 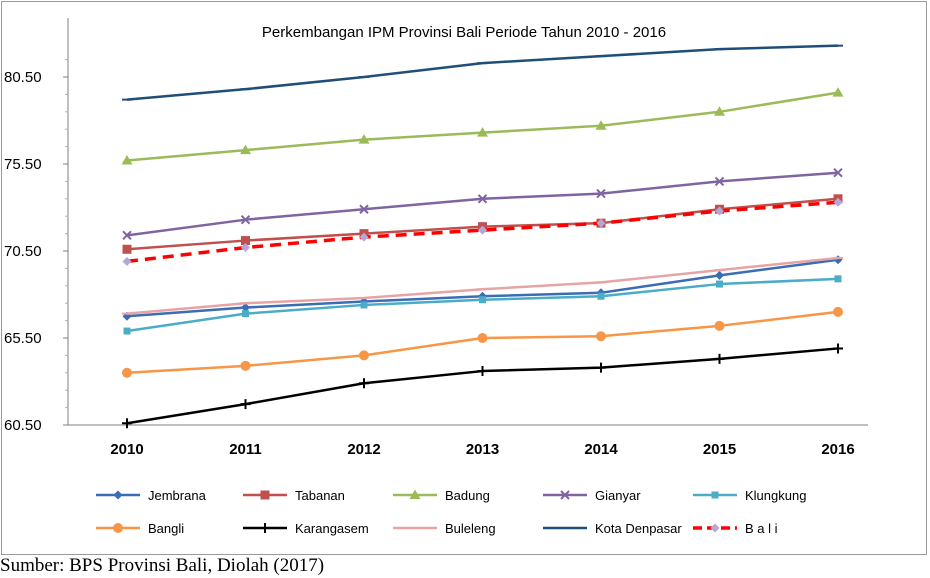 What do you see at coordinates (482, 449) in the screenshot?
I see `x-tick-label: 2013` at bounding box center [482, 449].